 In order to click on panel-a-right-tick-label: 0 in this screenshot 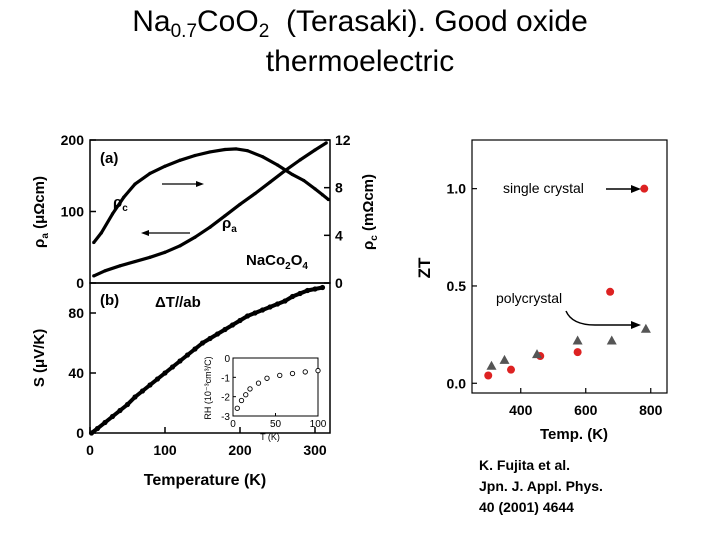, I will do `click(339, 283)`.